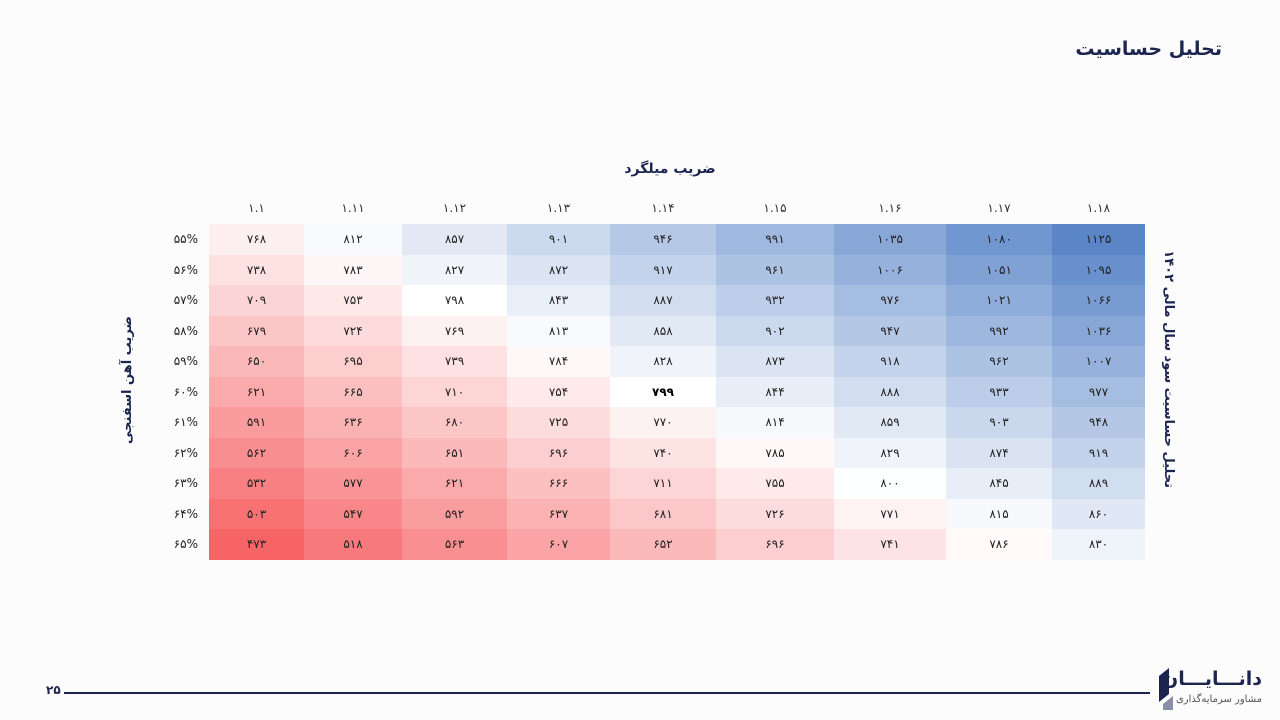  Describe the element at coordinates (1166, 689) in the screenshot. I see `logo-mark-icon` at that location.